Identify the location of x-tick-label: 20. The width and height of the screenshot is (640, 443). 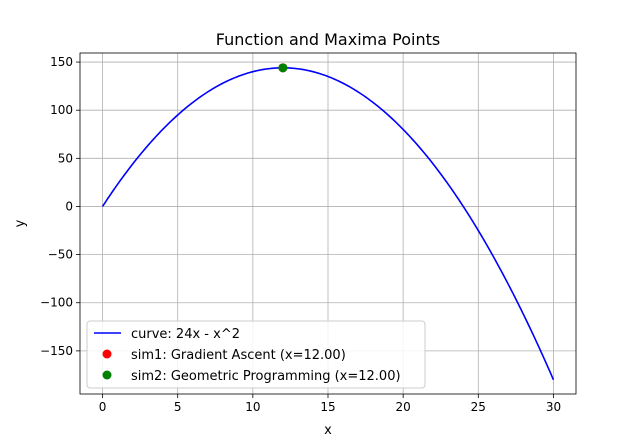
(403, 407).